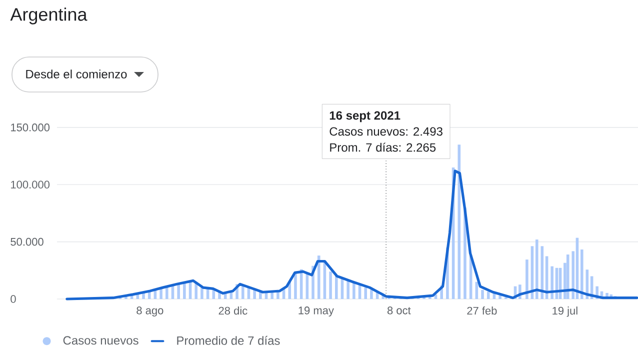 The width and height of the screenshot is (638, 357). Describe the element at coordinates (100, 340) in the screenshot. I see `legend-label: Casos nuevos` at that location.